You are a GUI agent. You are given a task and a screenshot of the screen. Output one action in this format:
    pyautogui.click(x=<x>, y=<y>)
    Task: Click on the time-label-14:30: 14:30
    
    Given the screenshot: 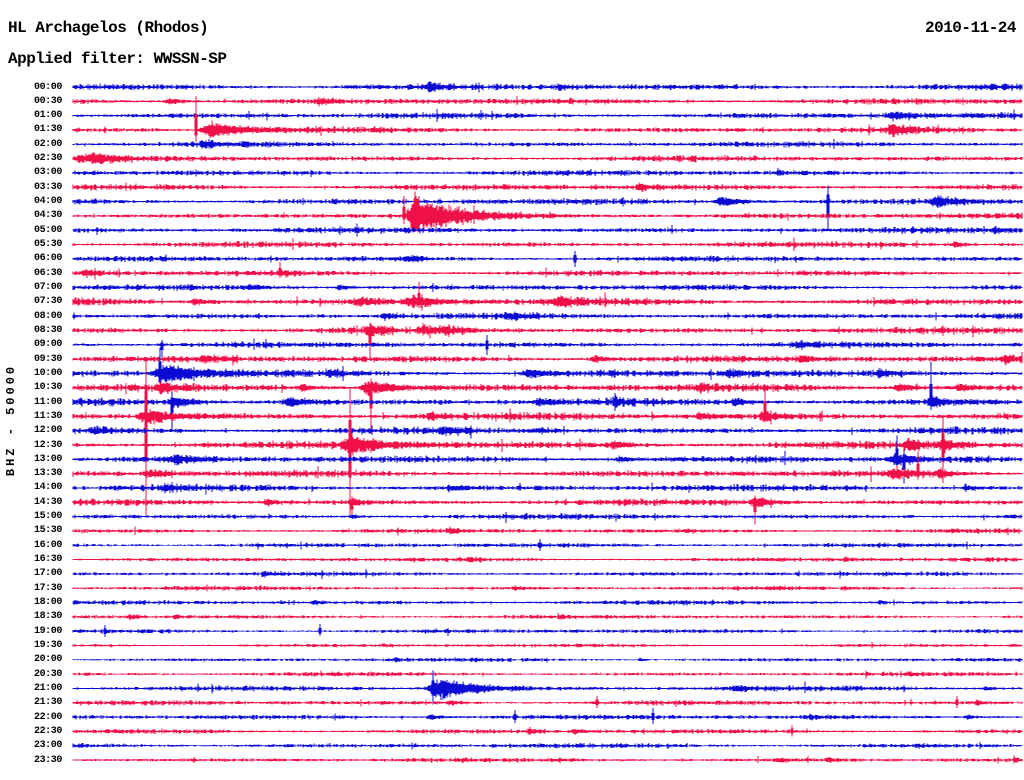 What is the action you would take?
    pyautogui.click(x=47, y=502)
    